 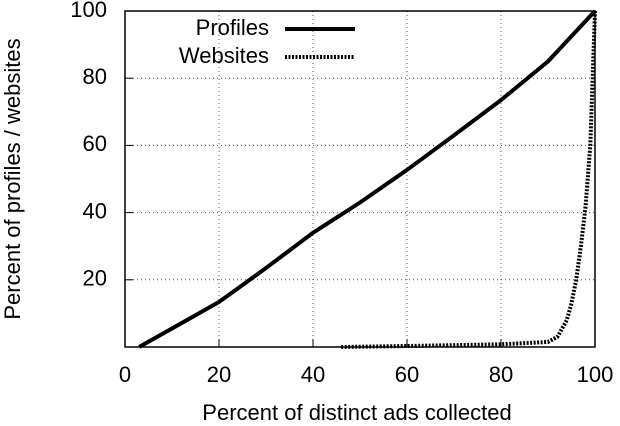 What do you see at coordinates (407, 374) in the screenshot?
I see `x-tick-label: 60` at bounding box center [407, 374].